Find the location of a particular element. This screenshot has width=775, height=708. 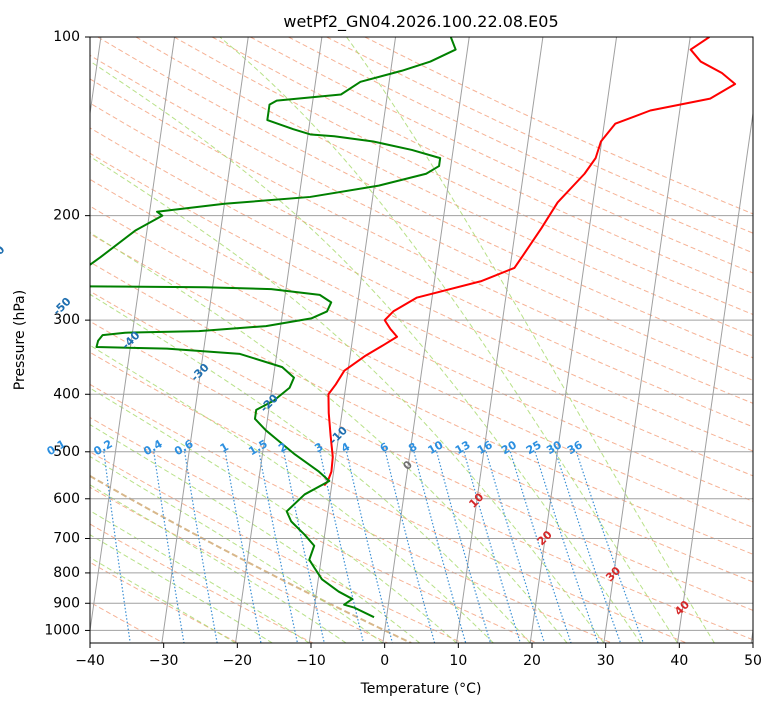

mixing-ratio-label: 20 is located at coordinates (509, 447).